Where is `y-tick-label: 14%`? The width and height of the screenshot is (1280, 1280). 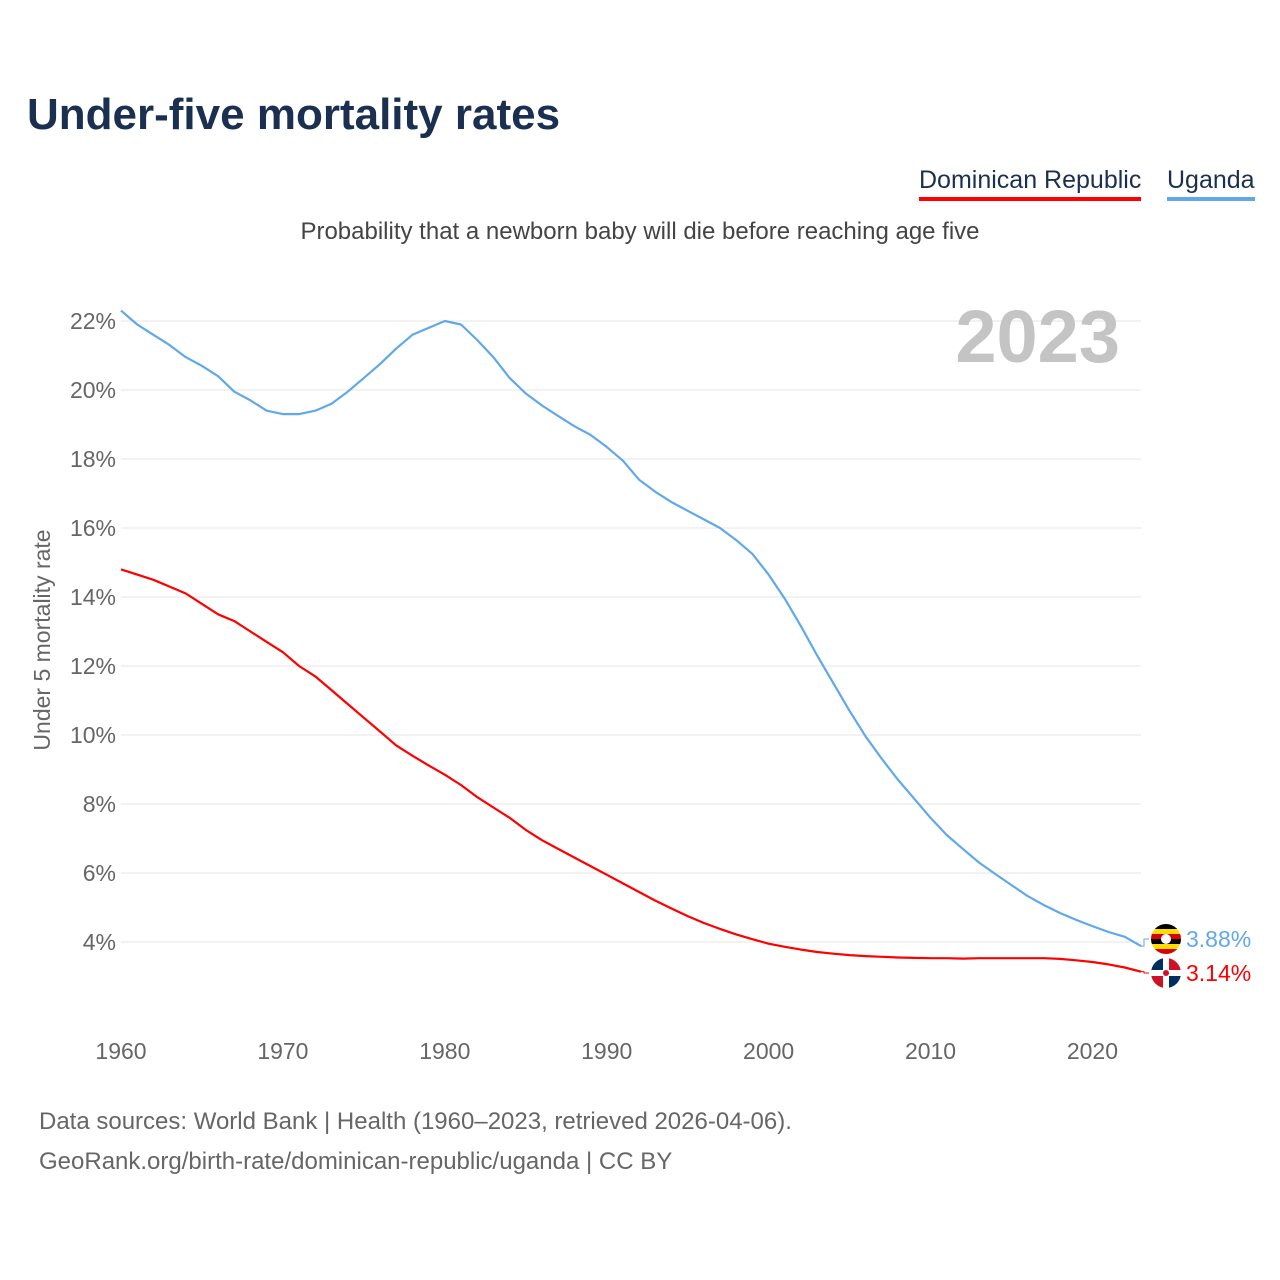 y-tick-label: 14% is located at coordinates (93, 597).